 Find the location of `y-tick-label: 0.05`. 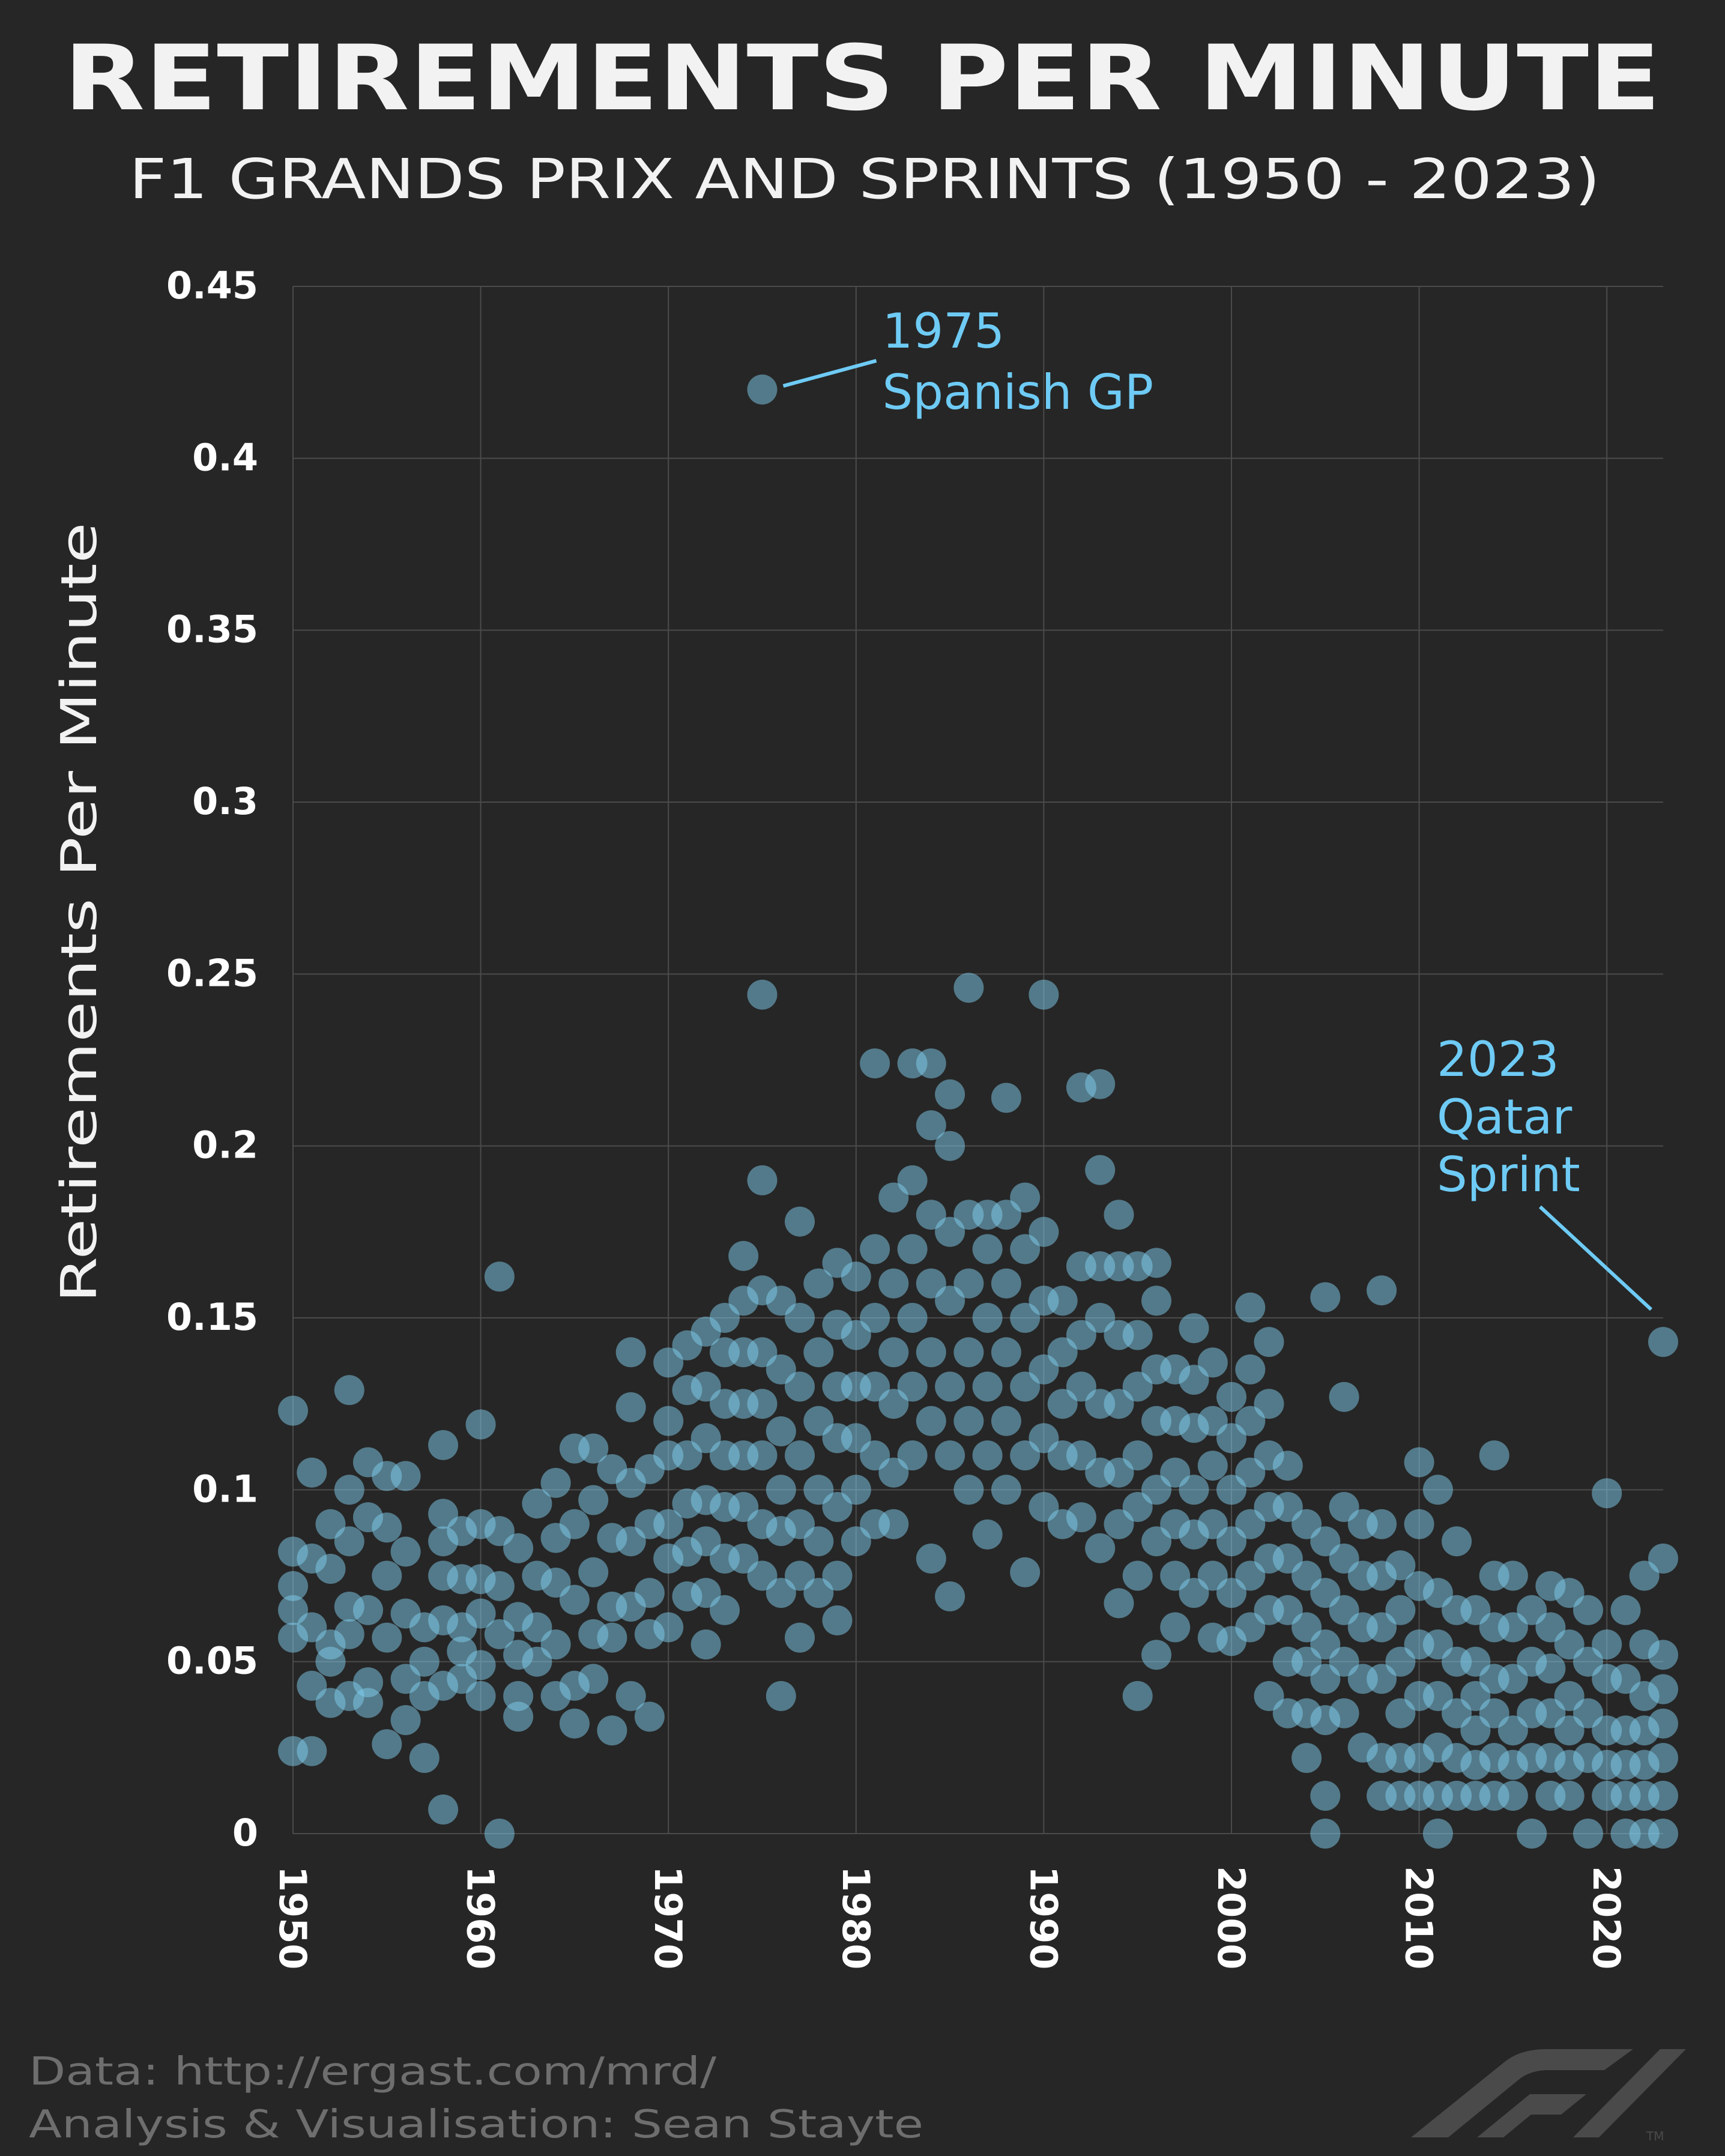

y-tick-label: 0.05 is located at coordinates (212, 1661).